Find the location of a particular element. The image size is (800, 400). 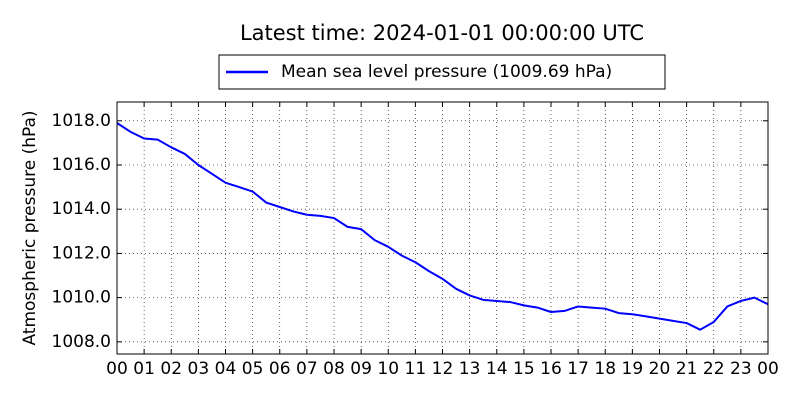

x-tick-label: 01 is located at coordinates (144, 369).